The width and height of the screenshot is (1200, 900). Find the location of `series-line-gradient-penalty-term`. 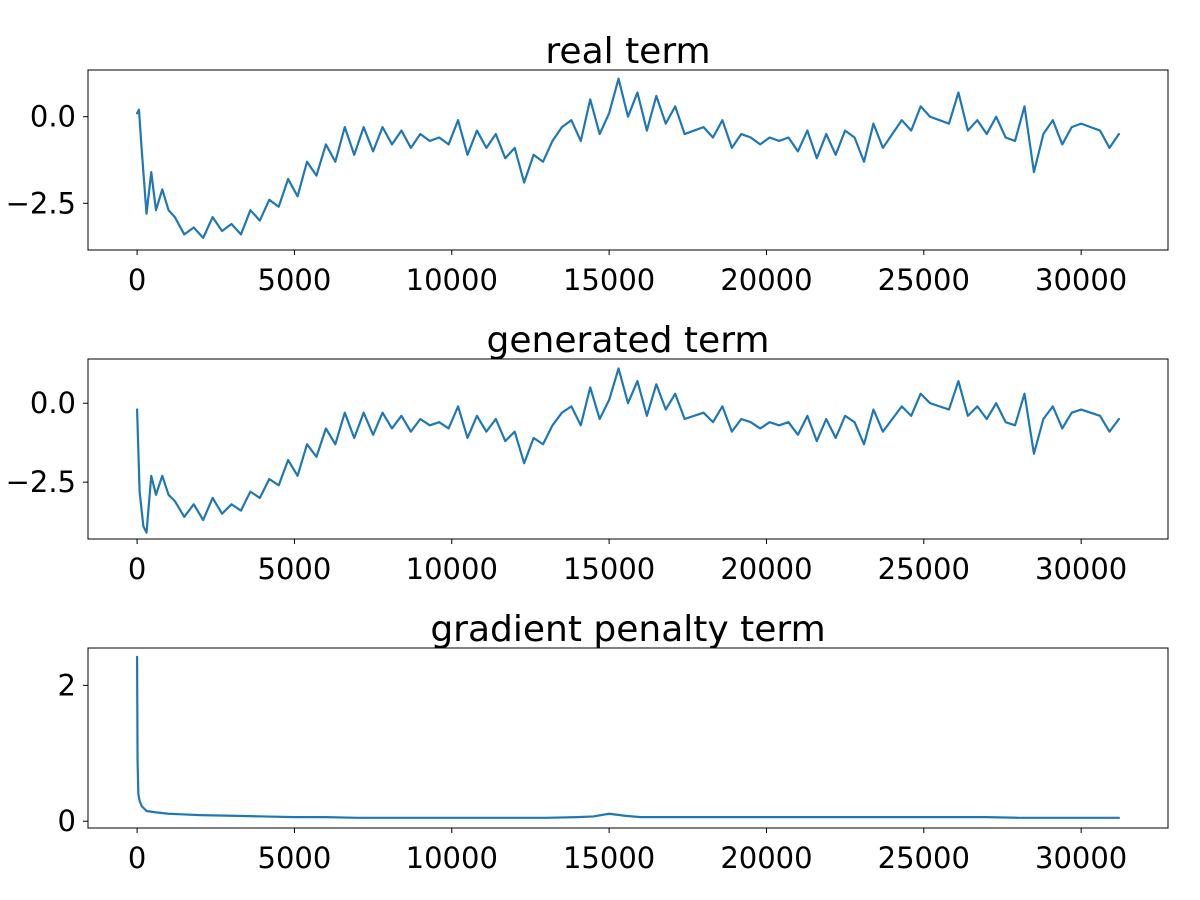

series-line-gradient-penalty-term is located at coordinates (628, 737).